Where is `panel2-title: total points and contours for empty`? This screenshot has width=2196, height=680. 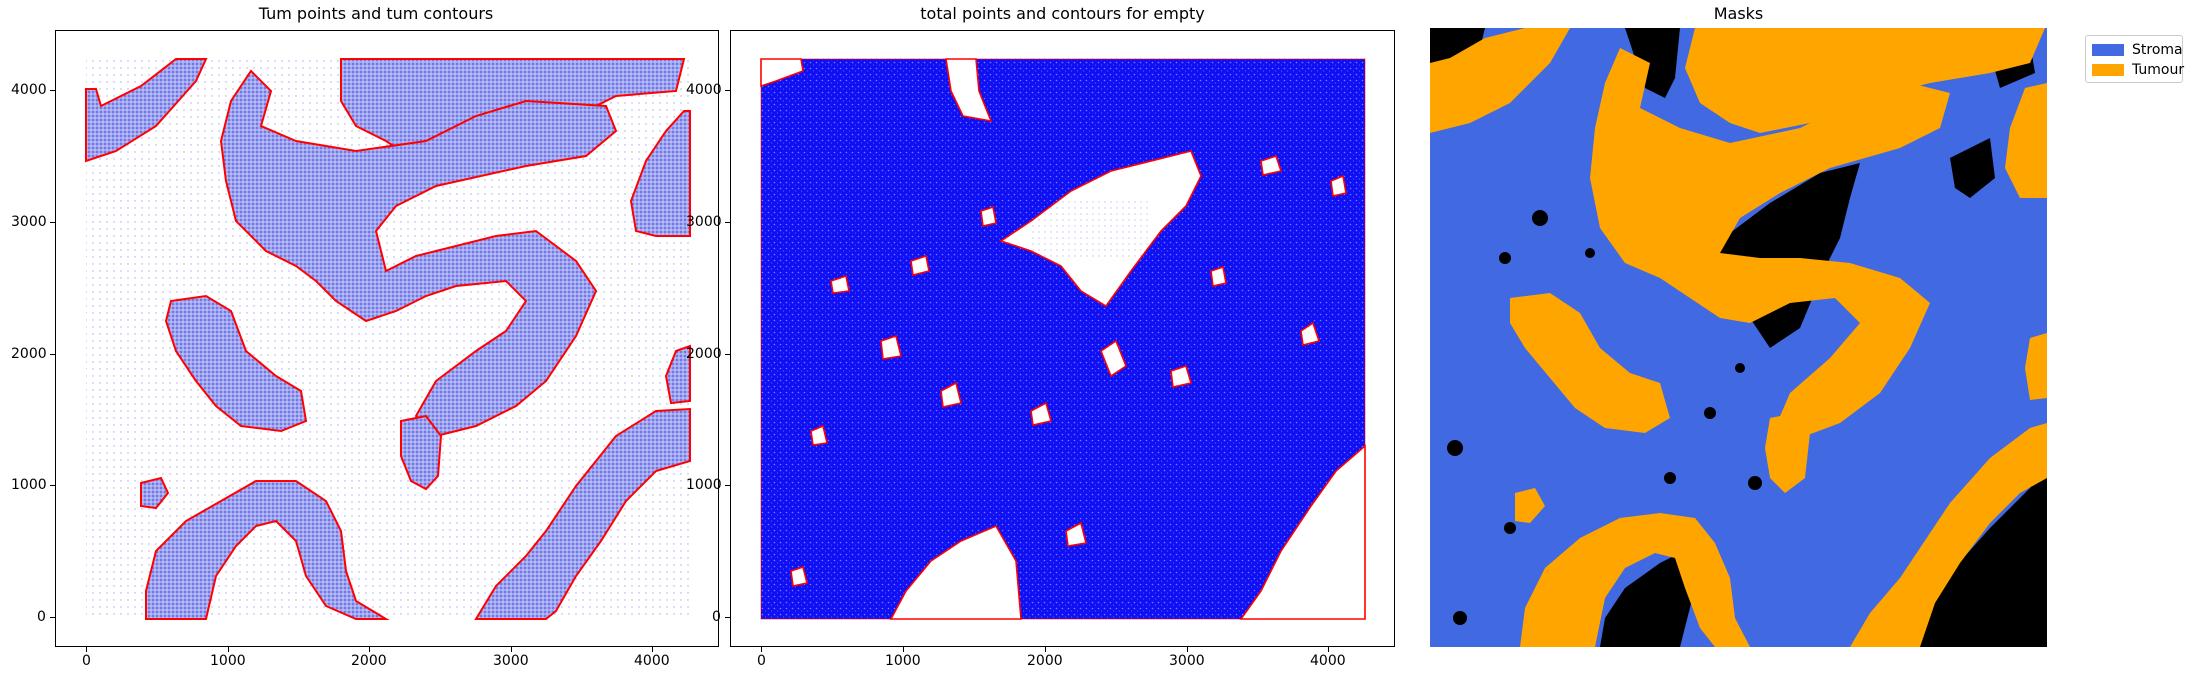 panel2-title: total points and contours for empty is located at coordinates (1062, 13).